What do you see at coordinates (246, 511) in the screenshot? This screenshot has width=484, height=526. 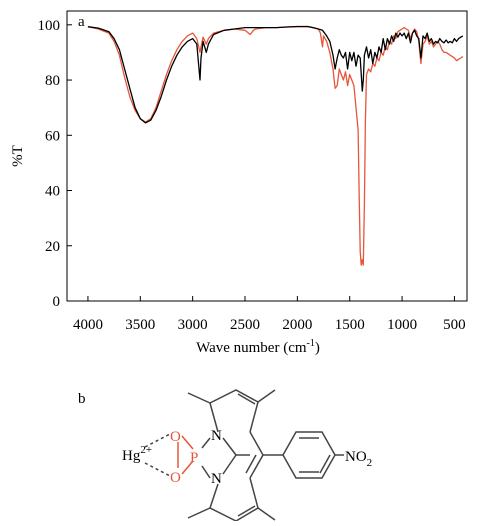 I see `lower-pyrrole-double-bond` at bounding box center [246, 511].